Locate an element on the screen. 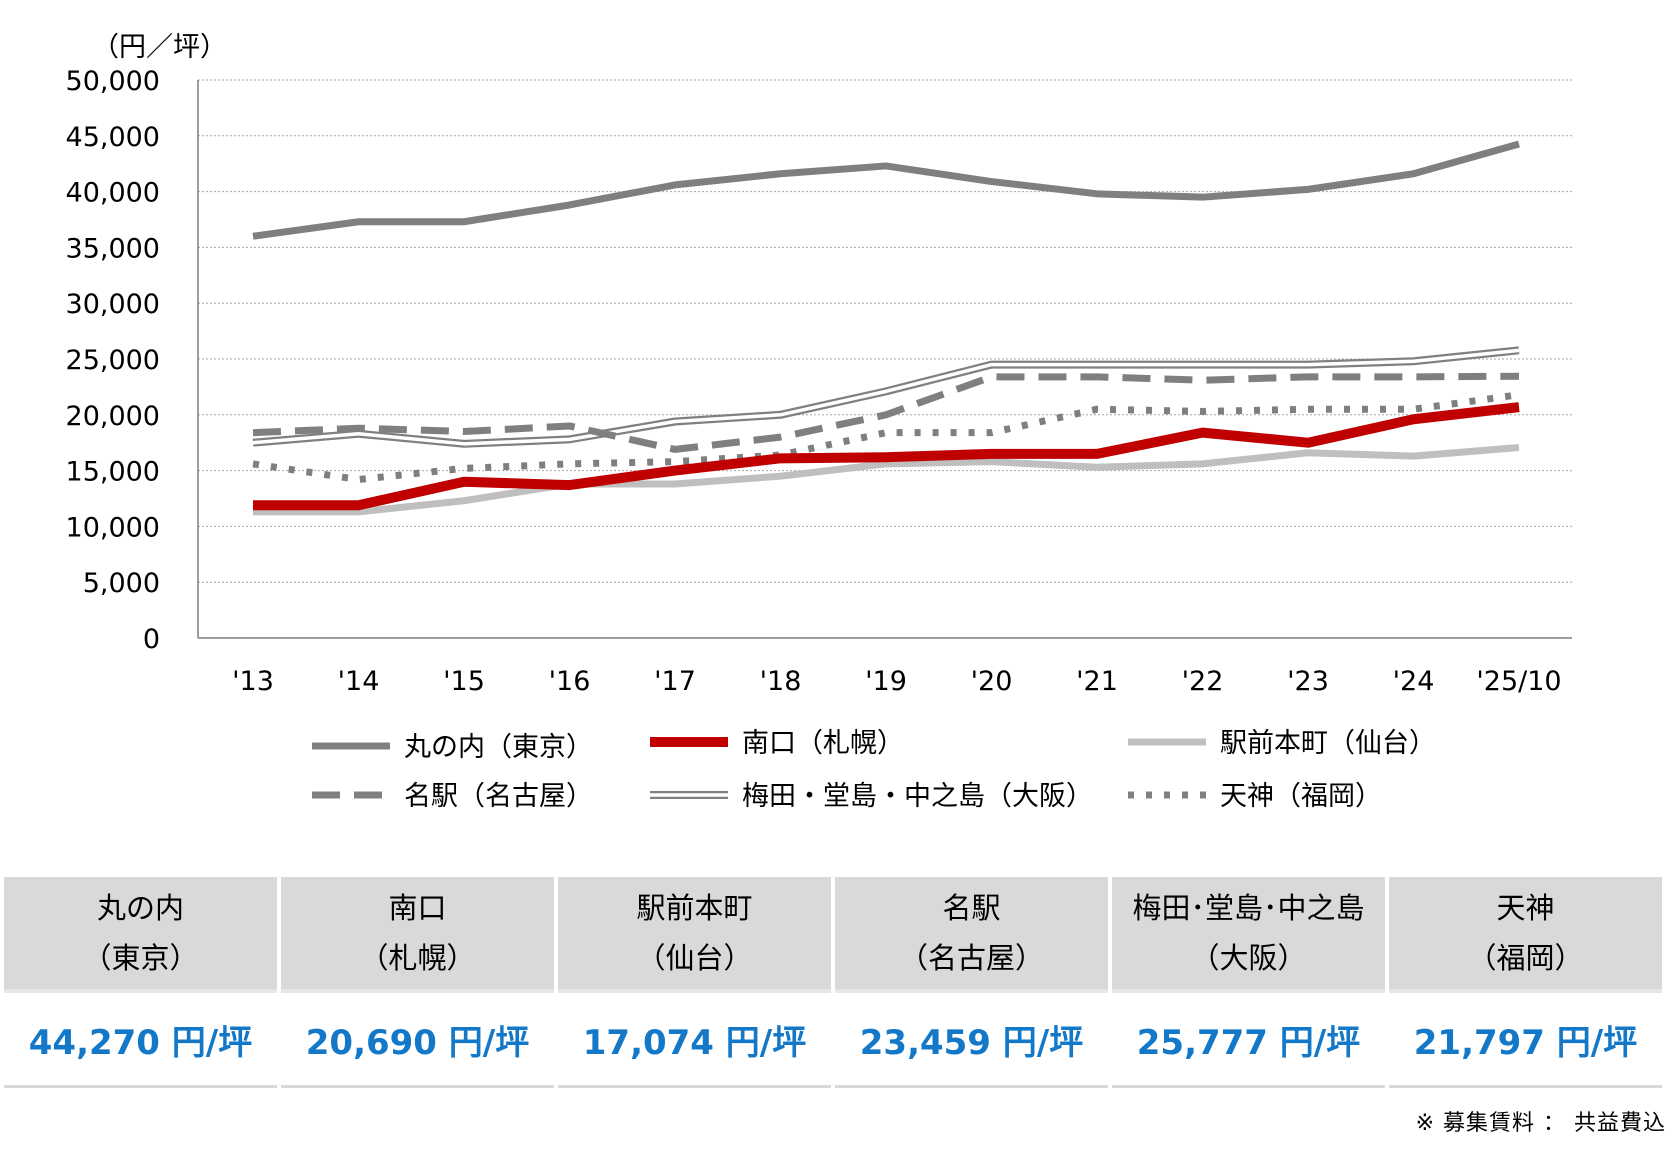 This screenshot has width=1680, height=1164. legend-label: 名駅（名古屋） is located at coordinates (498, 796).